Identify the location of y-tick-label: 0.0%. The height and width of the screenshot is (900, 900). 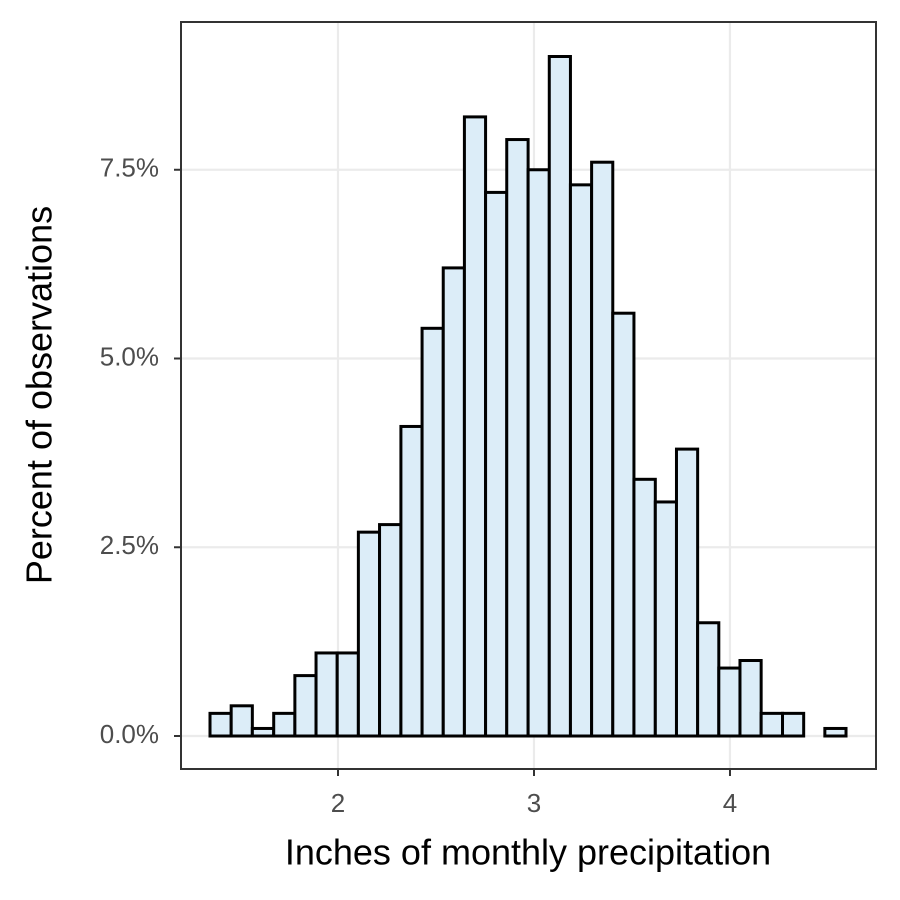
(129, 734).